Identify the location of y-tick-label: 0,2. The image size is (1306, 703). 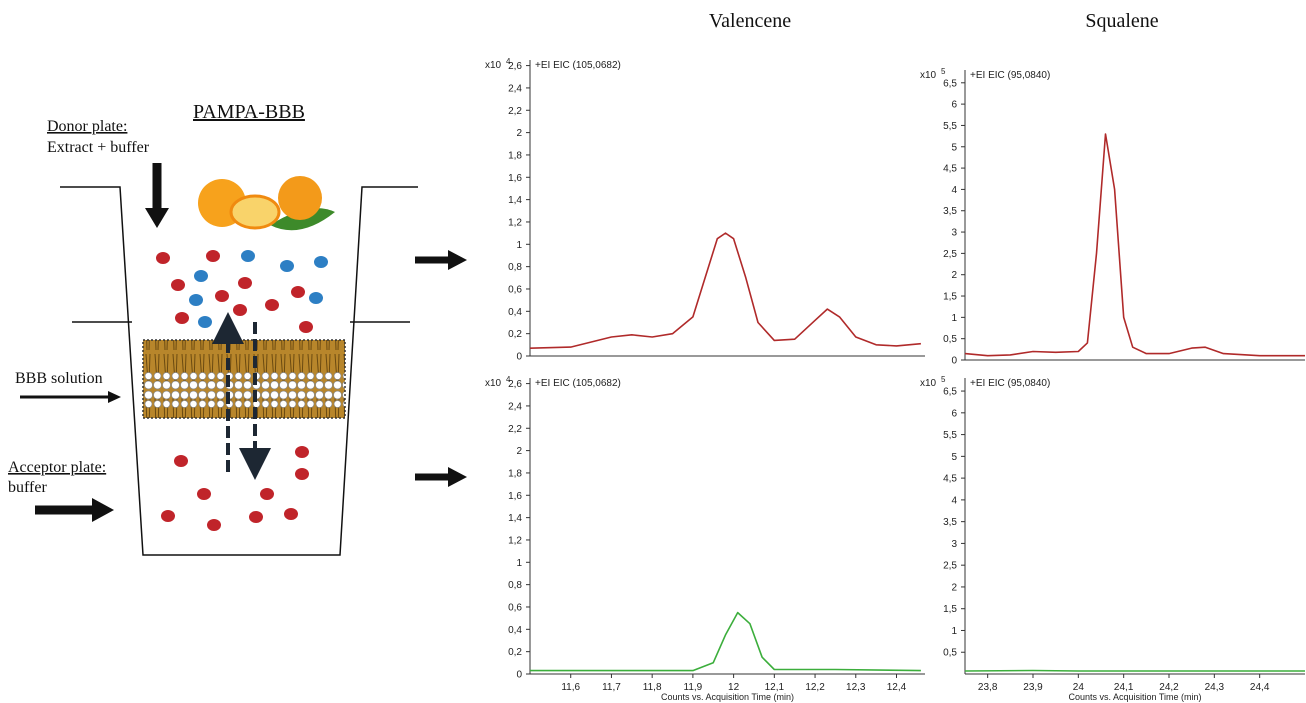
(515, 652).